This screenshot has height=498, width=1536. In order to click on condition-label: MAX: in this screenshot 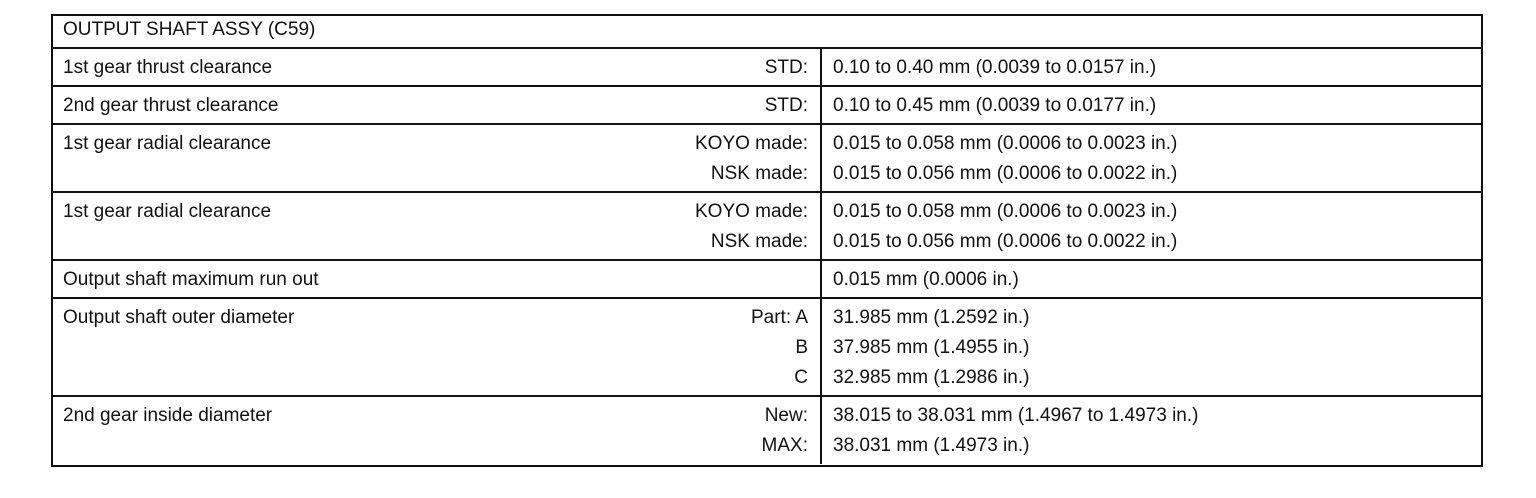, I will do `click(785, 445)`.